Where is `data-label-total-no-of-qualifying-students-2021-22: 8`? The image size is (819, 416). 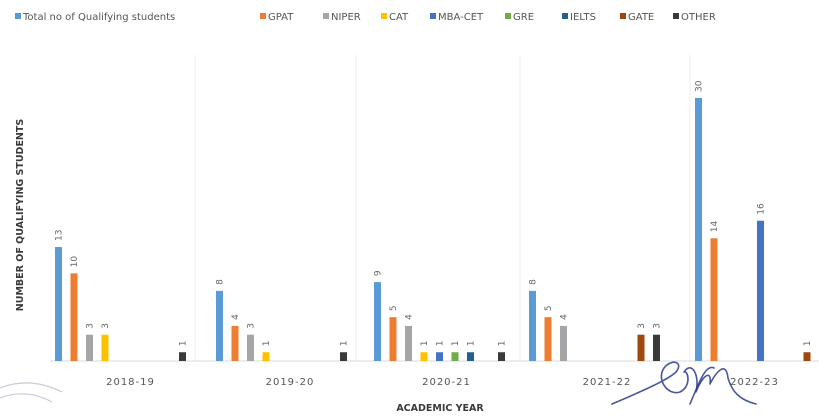
data-label-total-no-of-qualifying-students-2021-22: 8 is located at coordinates (534, 282).